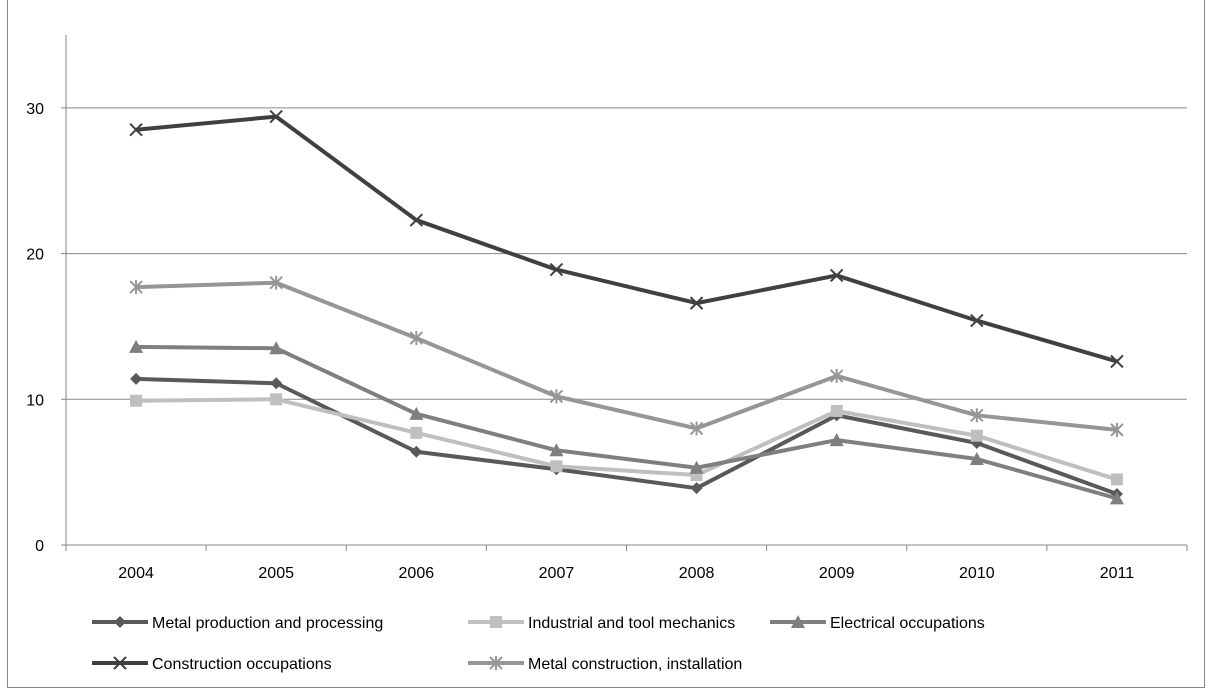 This screenshot has height=693, width=1212. Describe the element at coordinates (35, 109) in the screenshot. I see `y-tick-label: 30` at that location.